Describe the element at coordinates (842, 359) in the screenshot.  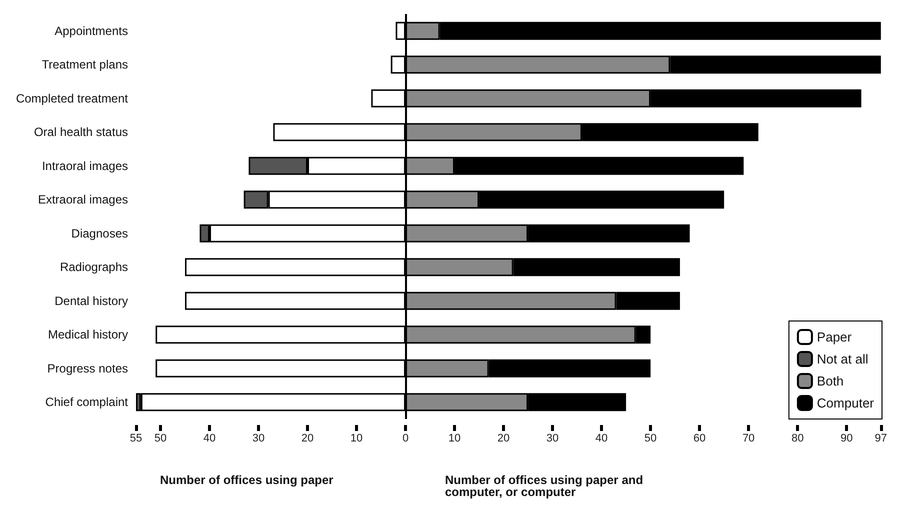
I see `legend-label: Not at all` at that location.